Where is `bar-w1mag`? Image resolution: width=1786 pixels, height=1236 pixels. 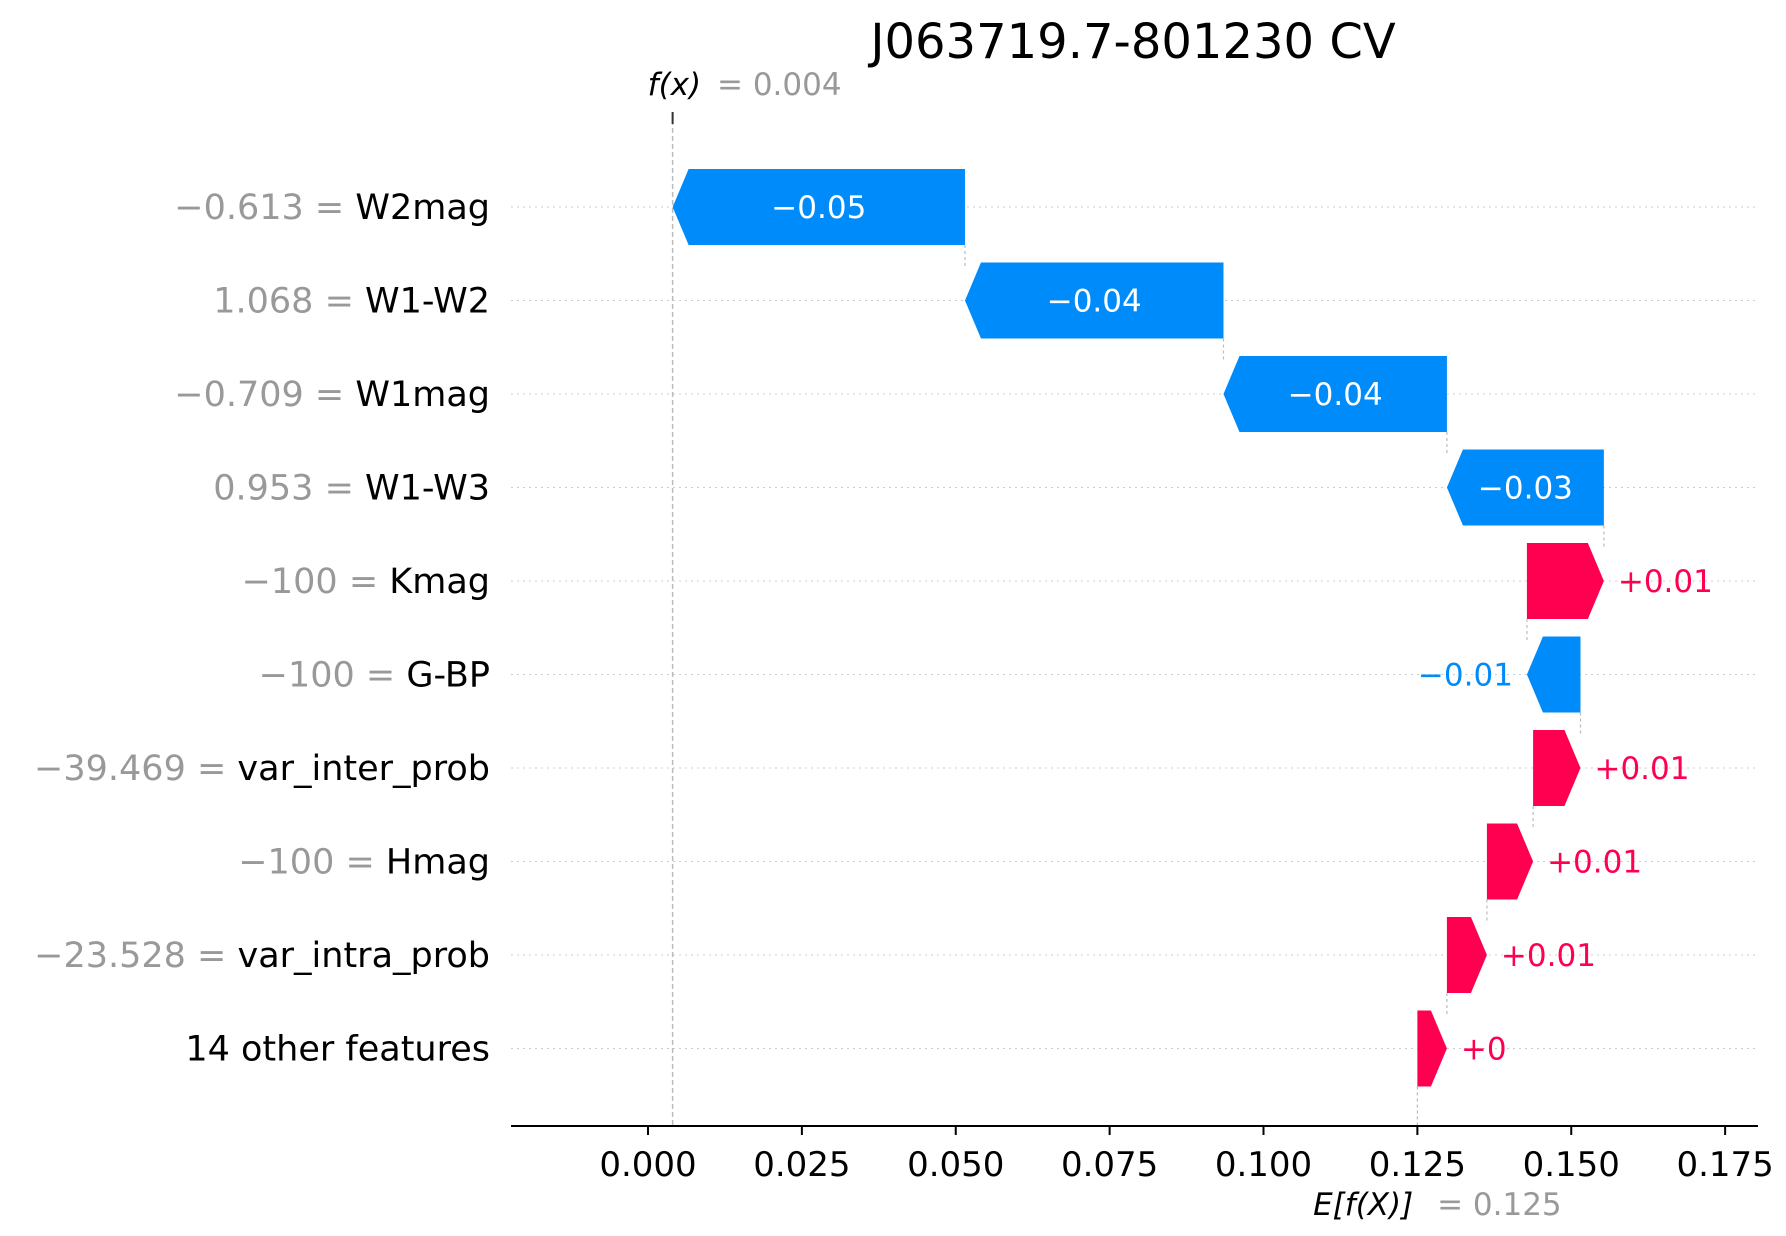
bar-w1mag is located at coordinates (1335, 394).